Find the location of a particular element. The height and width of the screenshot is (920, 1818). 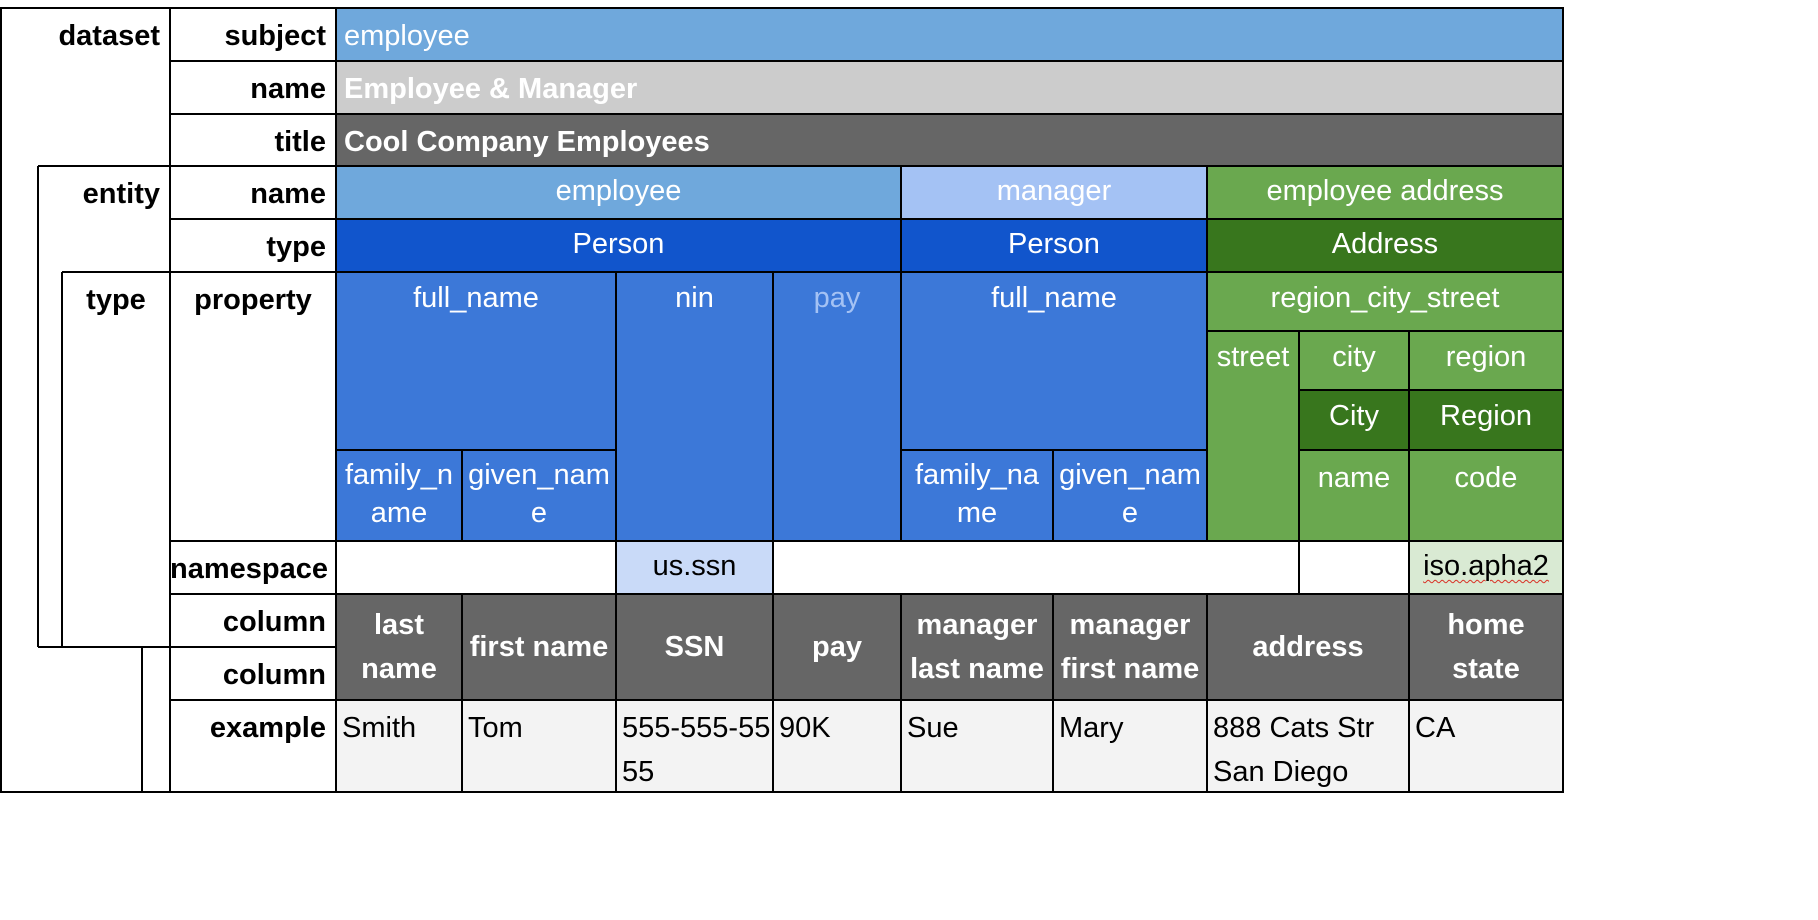

label-column-2: column is located at coordinates (274, 675).